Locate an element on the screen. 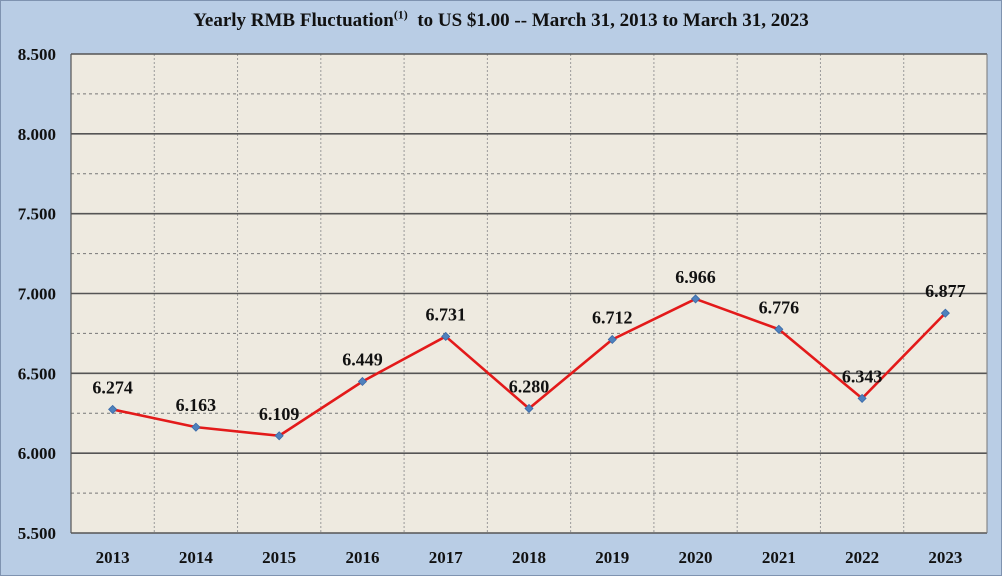 The width and height of the screenshot is (1002, 576). y-tick-label: 8.000 is located at coordinates (37, 134).